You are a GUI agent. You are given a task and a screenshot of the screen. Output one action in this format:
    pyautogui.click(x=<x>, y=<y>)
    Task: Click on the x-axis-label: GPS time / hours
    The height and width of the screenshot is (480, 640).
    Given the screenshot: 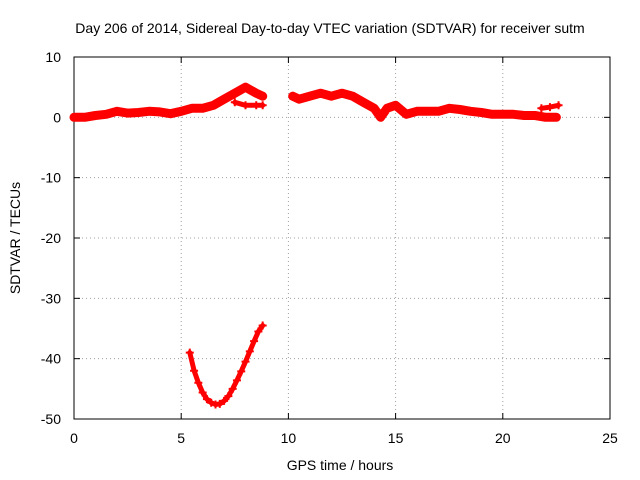 What is the action you would take?
    pyautogui.click(x=340, y=465)
    